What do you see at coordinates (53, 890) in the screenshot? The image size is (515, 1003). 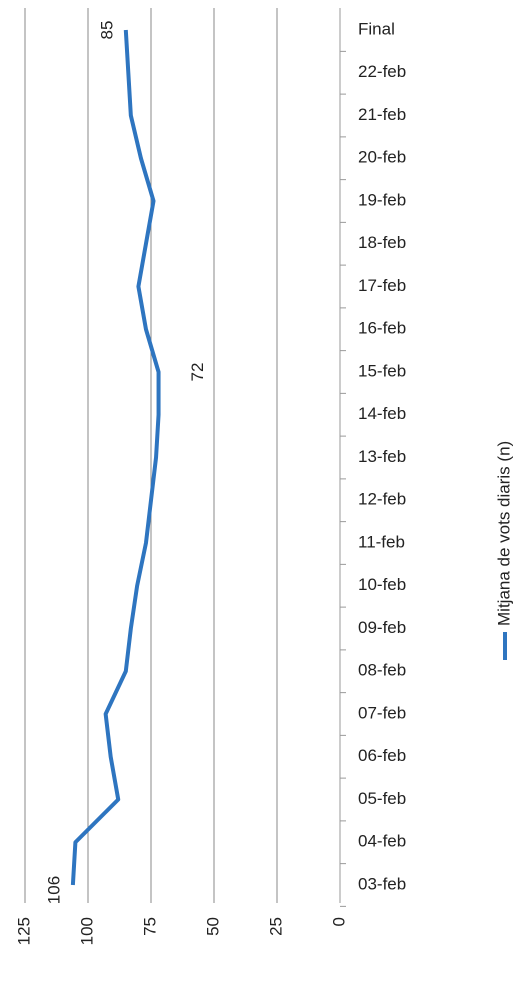 I see `data-label: 106` at bounding box center [53, 890].